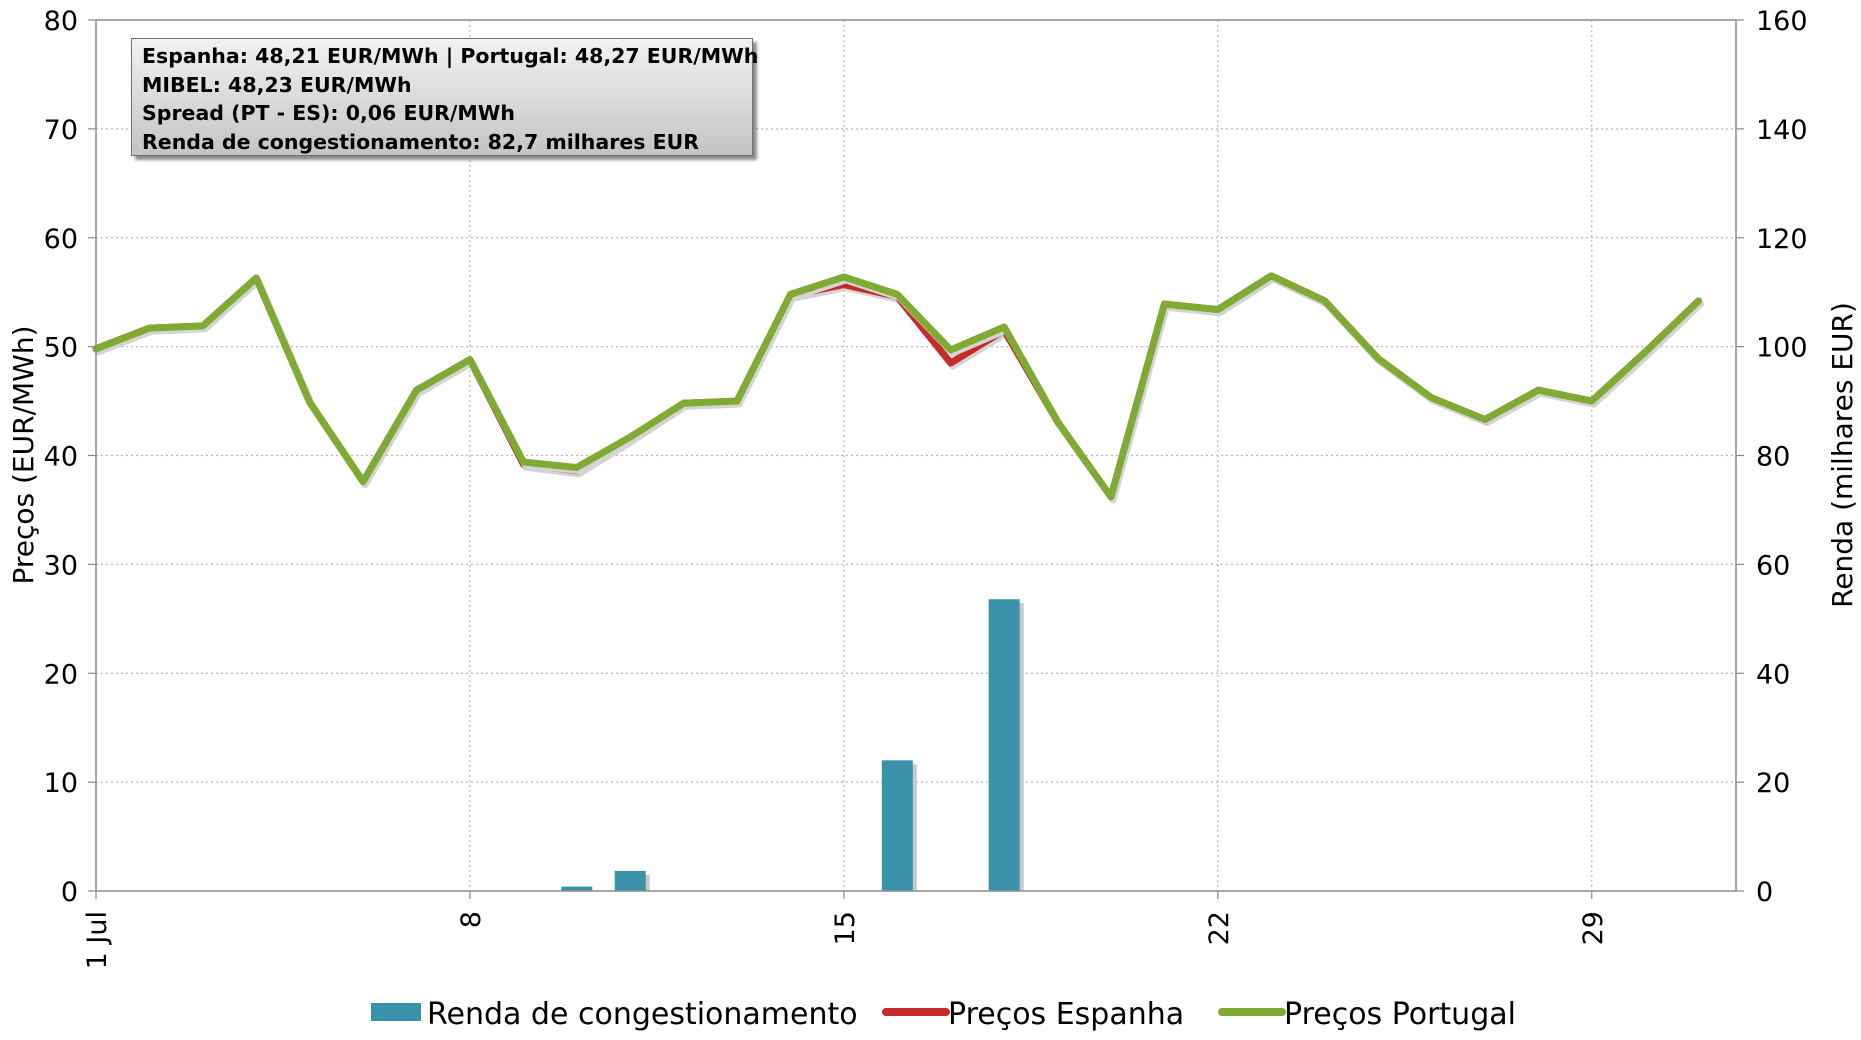 Image resolution: width=1861 pixels, height=1040 pixels. I want to click on left-tick-label: 80, so click(61, 21).